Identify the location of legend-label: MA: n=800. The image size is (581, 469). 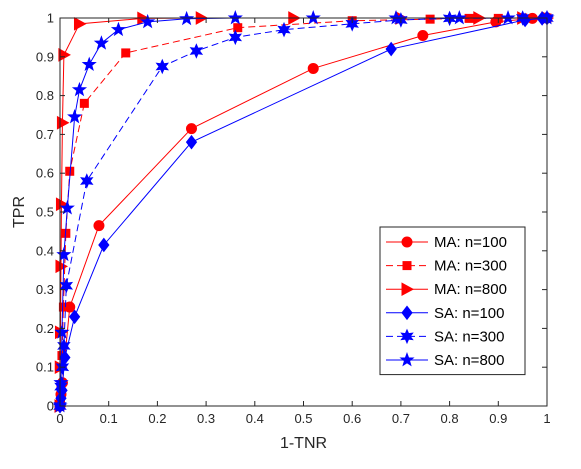
(470, 289).